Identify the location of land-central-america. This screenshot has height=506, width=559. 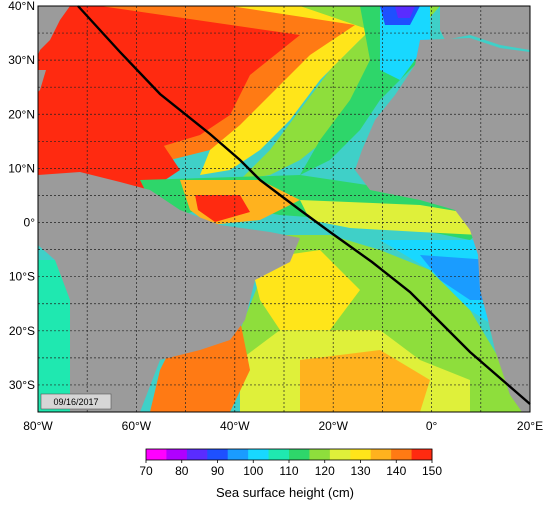
(94, 183).